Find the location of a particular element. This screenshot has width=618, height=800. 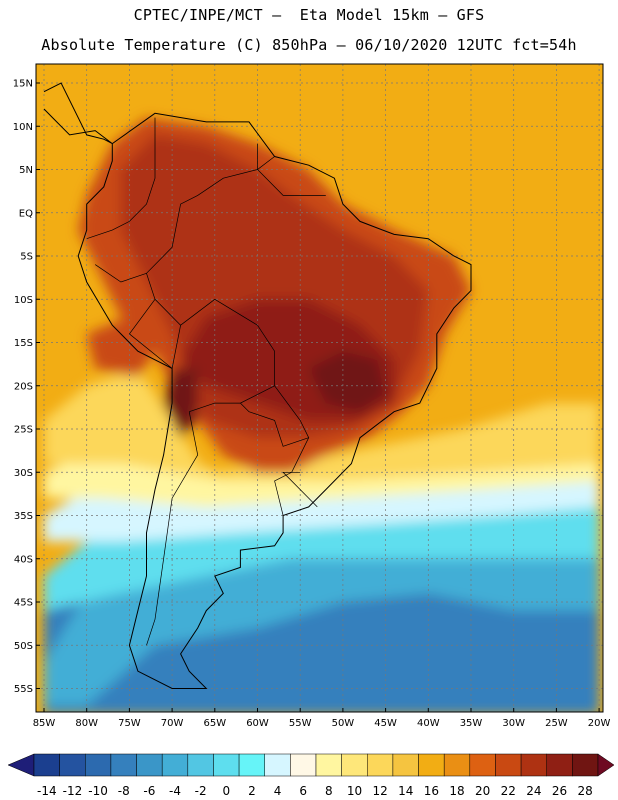

colorbar-label: 22 is located at coordinates (508, 791).